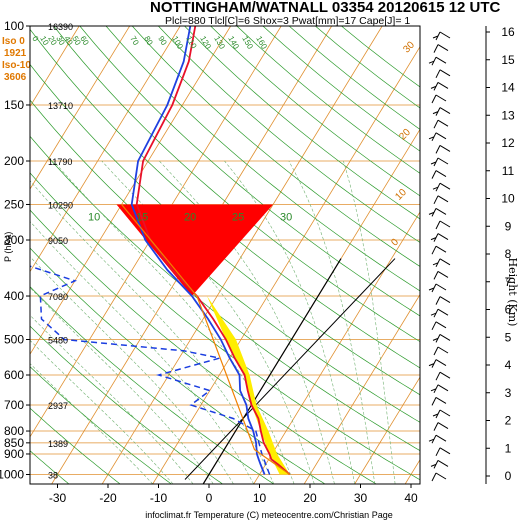  Describe the element at coordinates (508, 88) in the screenshot. I see `height-tick-label: 14` at that location.